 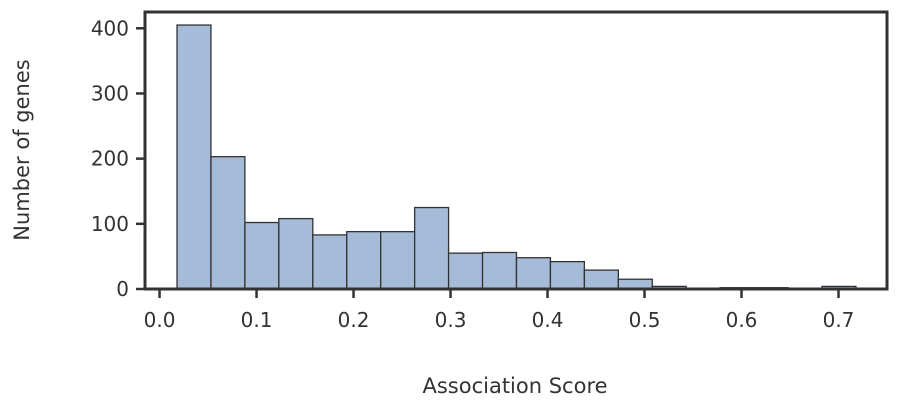 What do you see at coordinates (110, 28) in the screenshot?
I see `y-tick-label: 400` at bounding box center [110, 28].